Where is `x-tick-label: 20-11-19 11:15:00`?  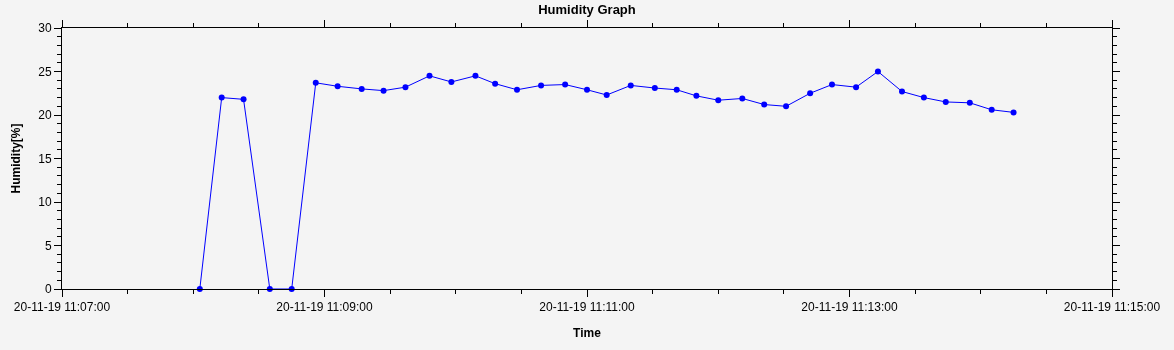
x-tick-label: 20-11-19 11:15:00 is located at coordinates (1112, 307).